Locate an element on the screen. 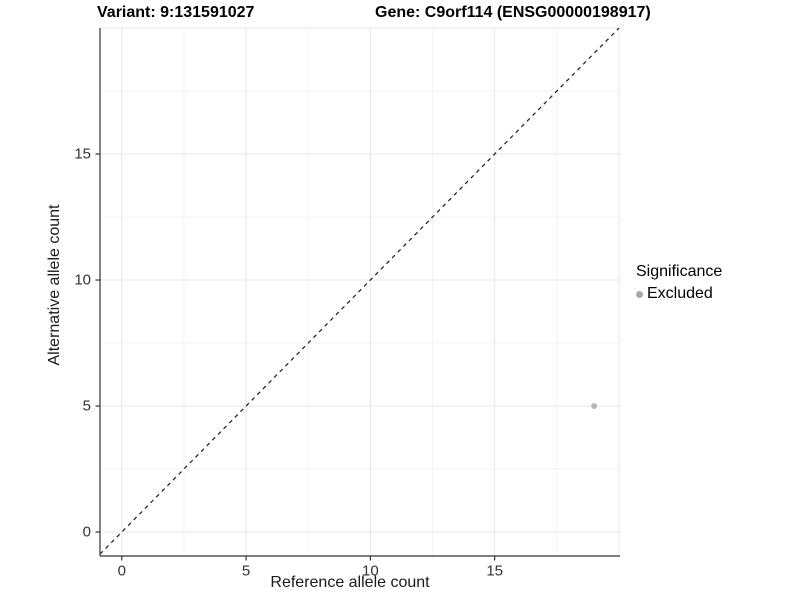 This screenshot has height=600, width=800. legend-item-excluded: Excluded is located at coordinates (679, 294).